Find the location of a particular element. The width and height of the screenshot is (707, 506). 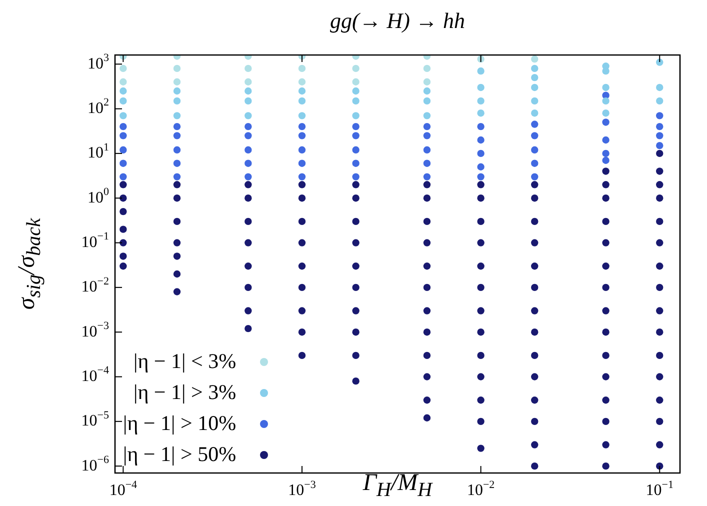

chart-title: gg(→ H) → hh is located at coordinates (397, 21).